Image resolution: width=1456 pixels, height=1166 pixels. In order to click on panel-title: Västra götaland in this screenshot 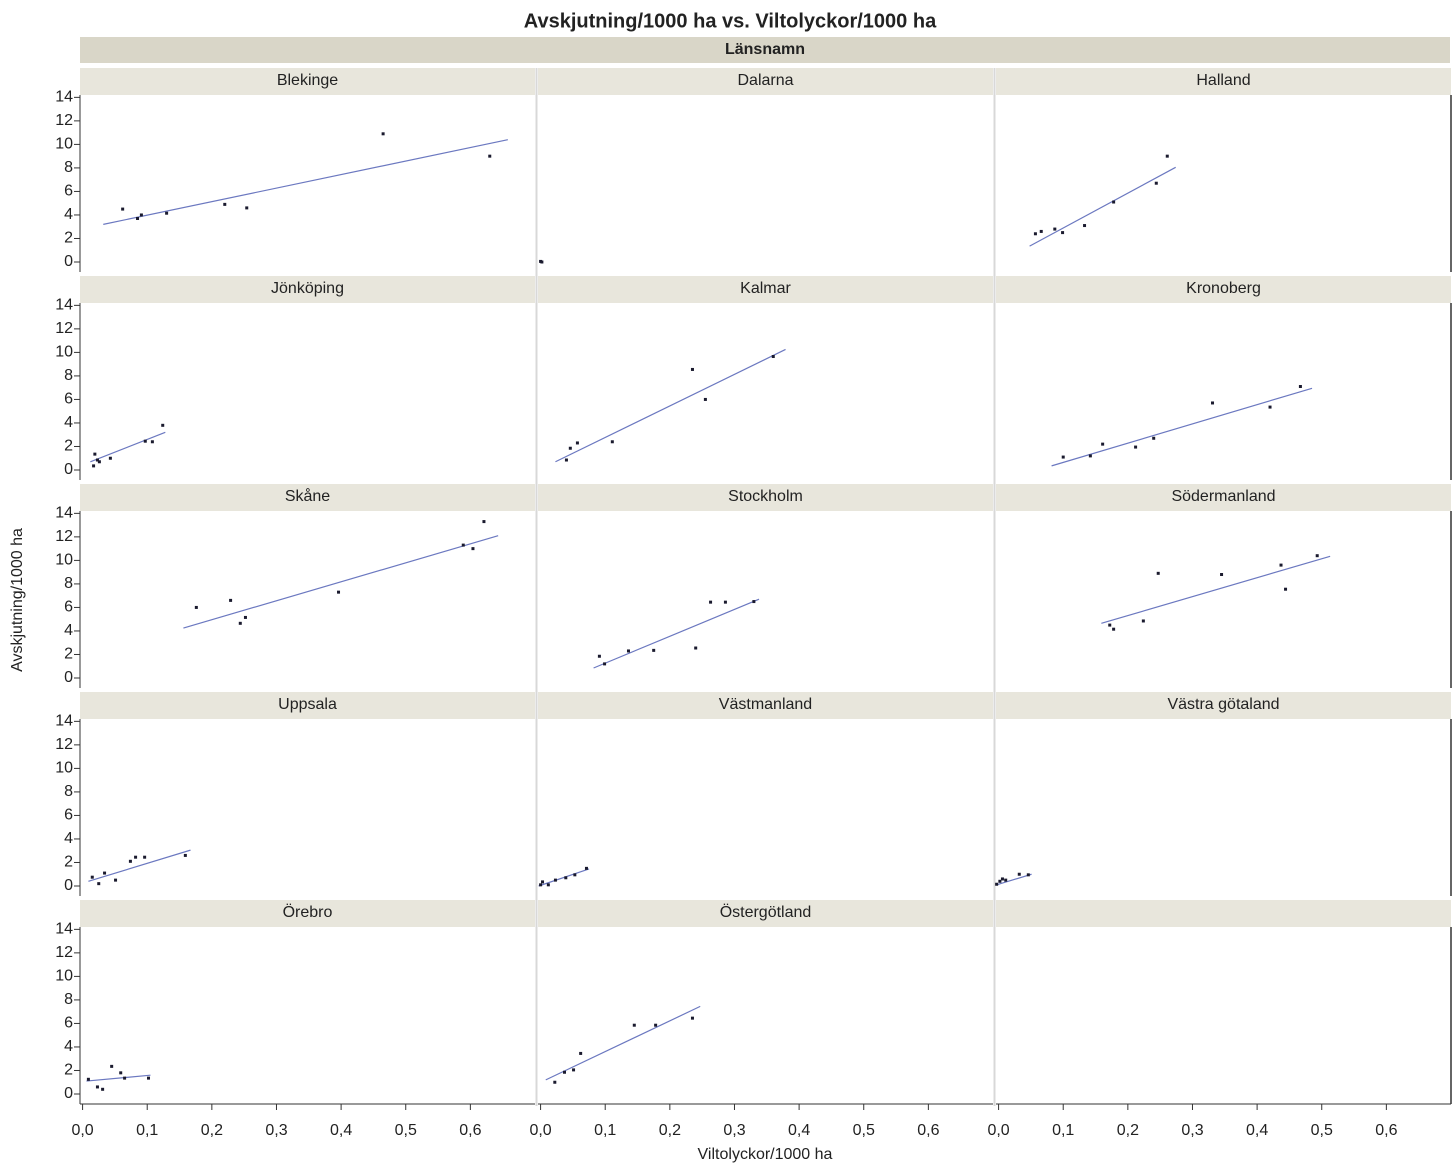, I will do `click(1223, 704)`.